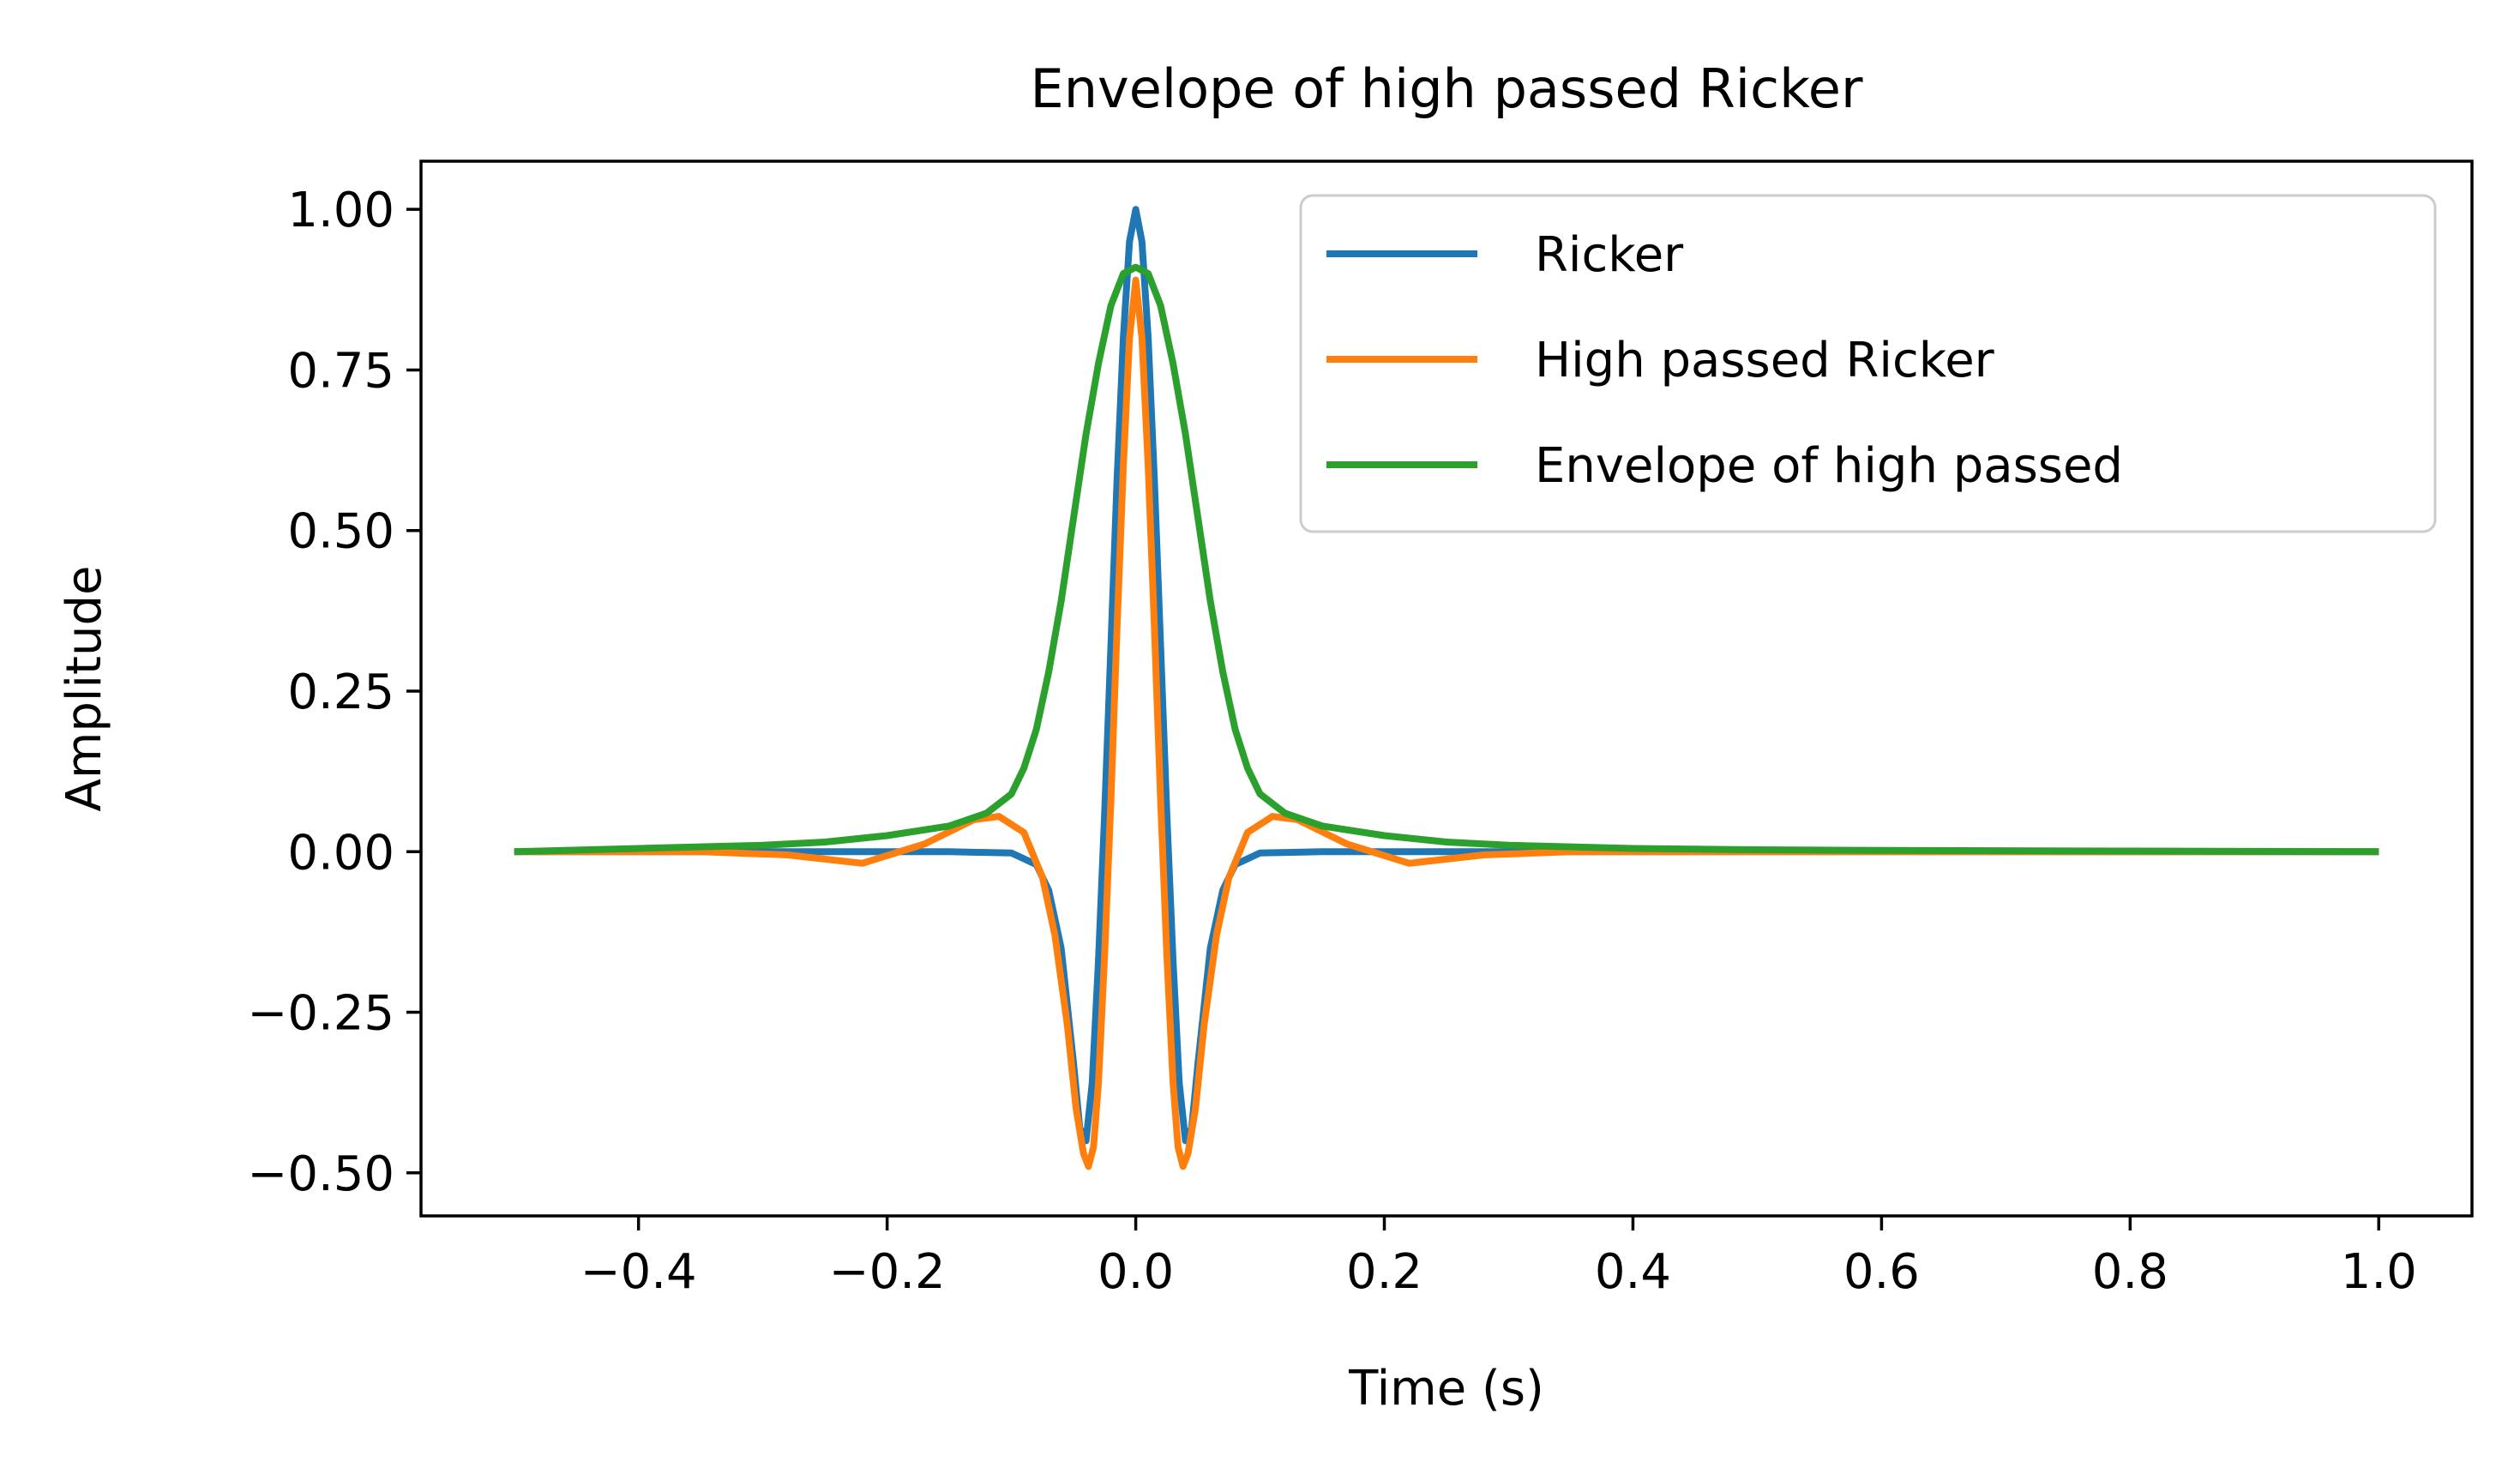  What do you see at coordinates (340, 532) in the screenshot?
I see `y-tick-label: 0.50` at bounding box center [340, 532].